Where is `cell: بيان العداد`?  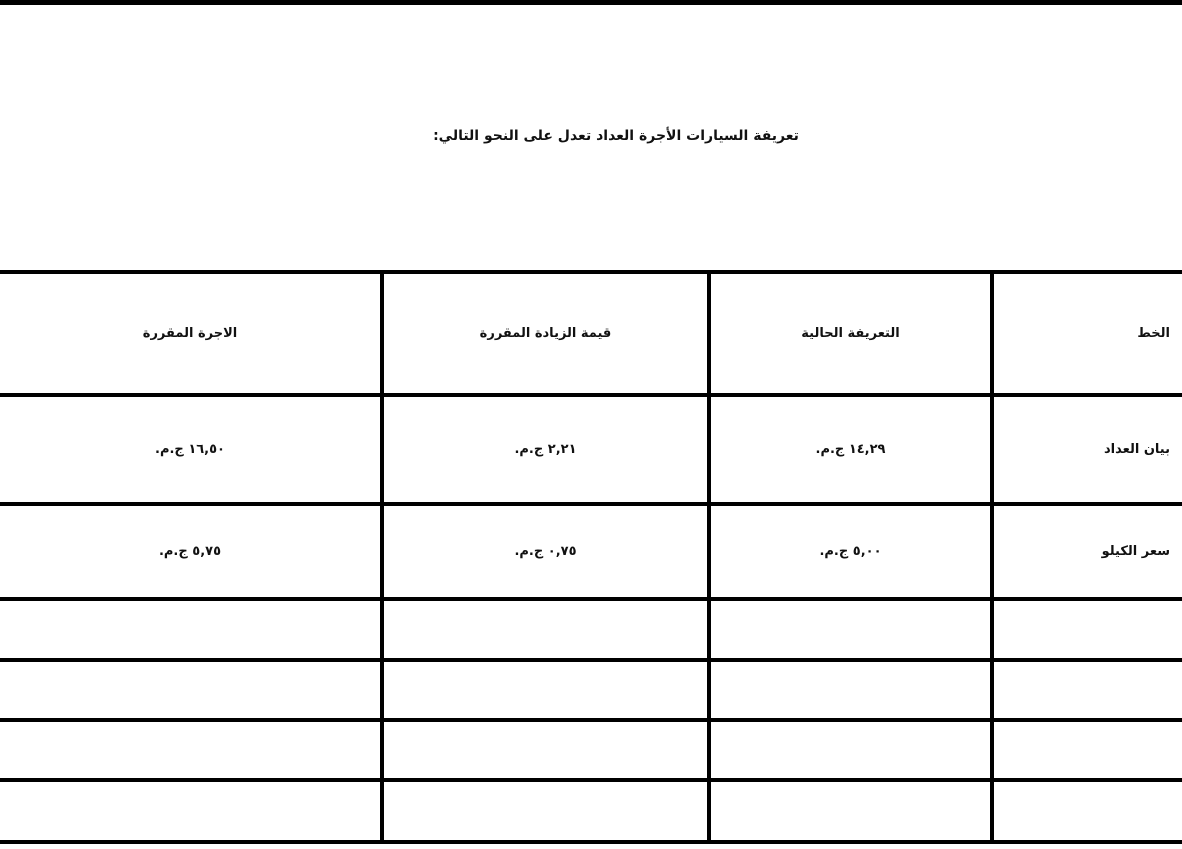 cell: بيان العداد is located at coordinates (1086, 449).